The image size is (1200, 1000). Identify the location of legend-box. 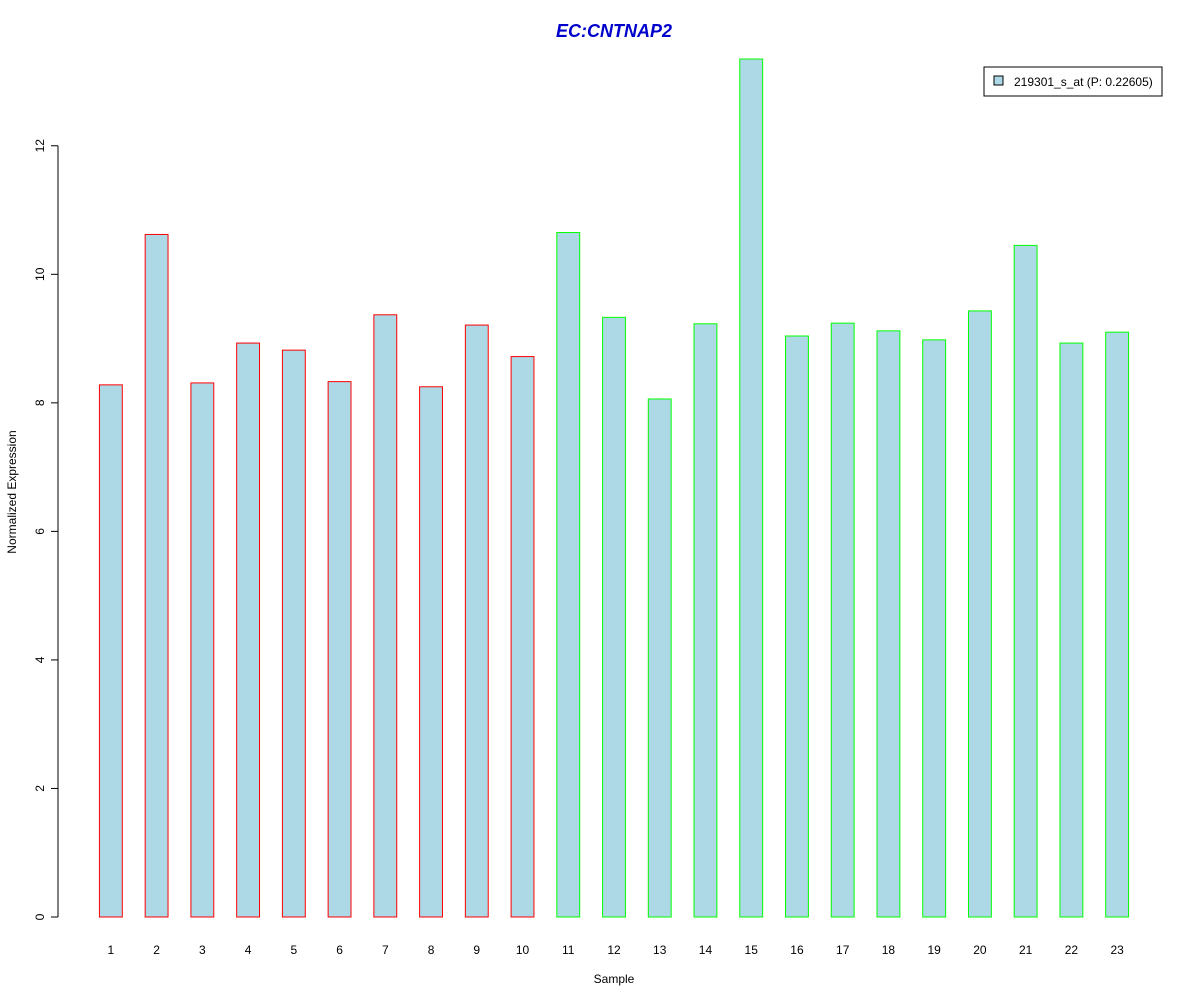
(1073, 81).